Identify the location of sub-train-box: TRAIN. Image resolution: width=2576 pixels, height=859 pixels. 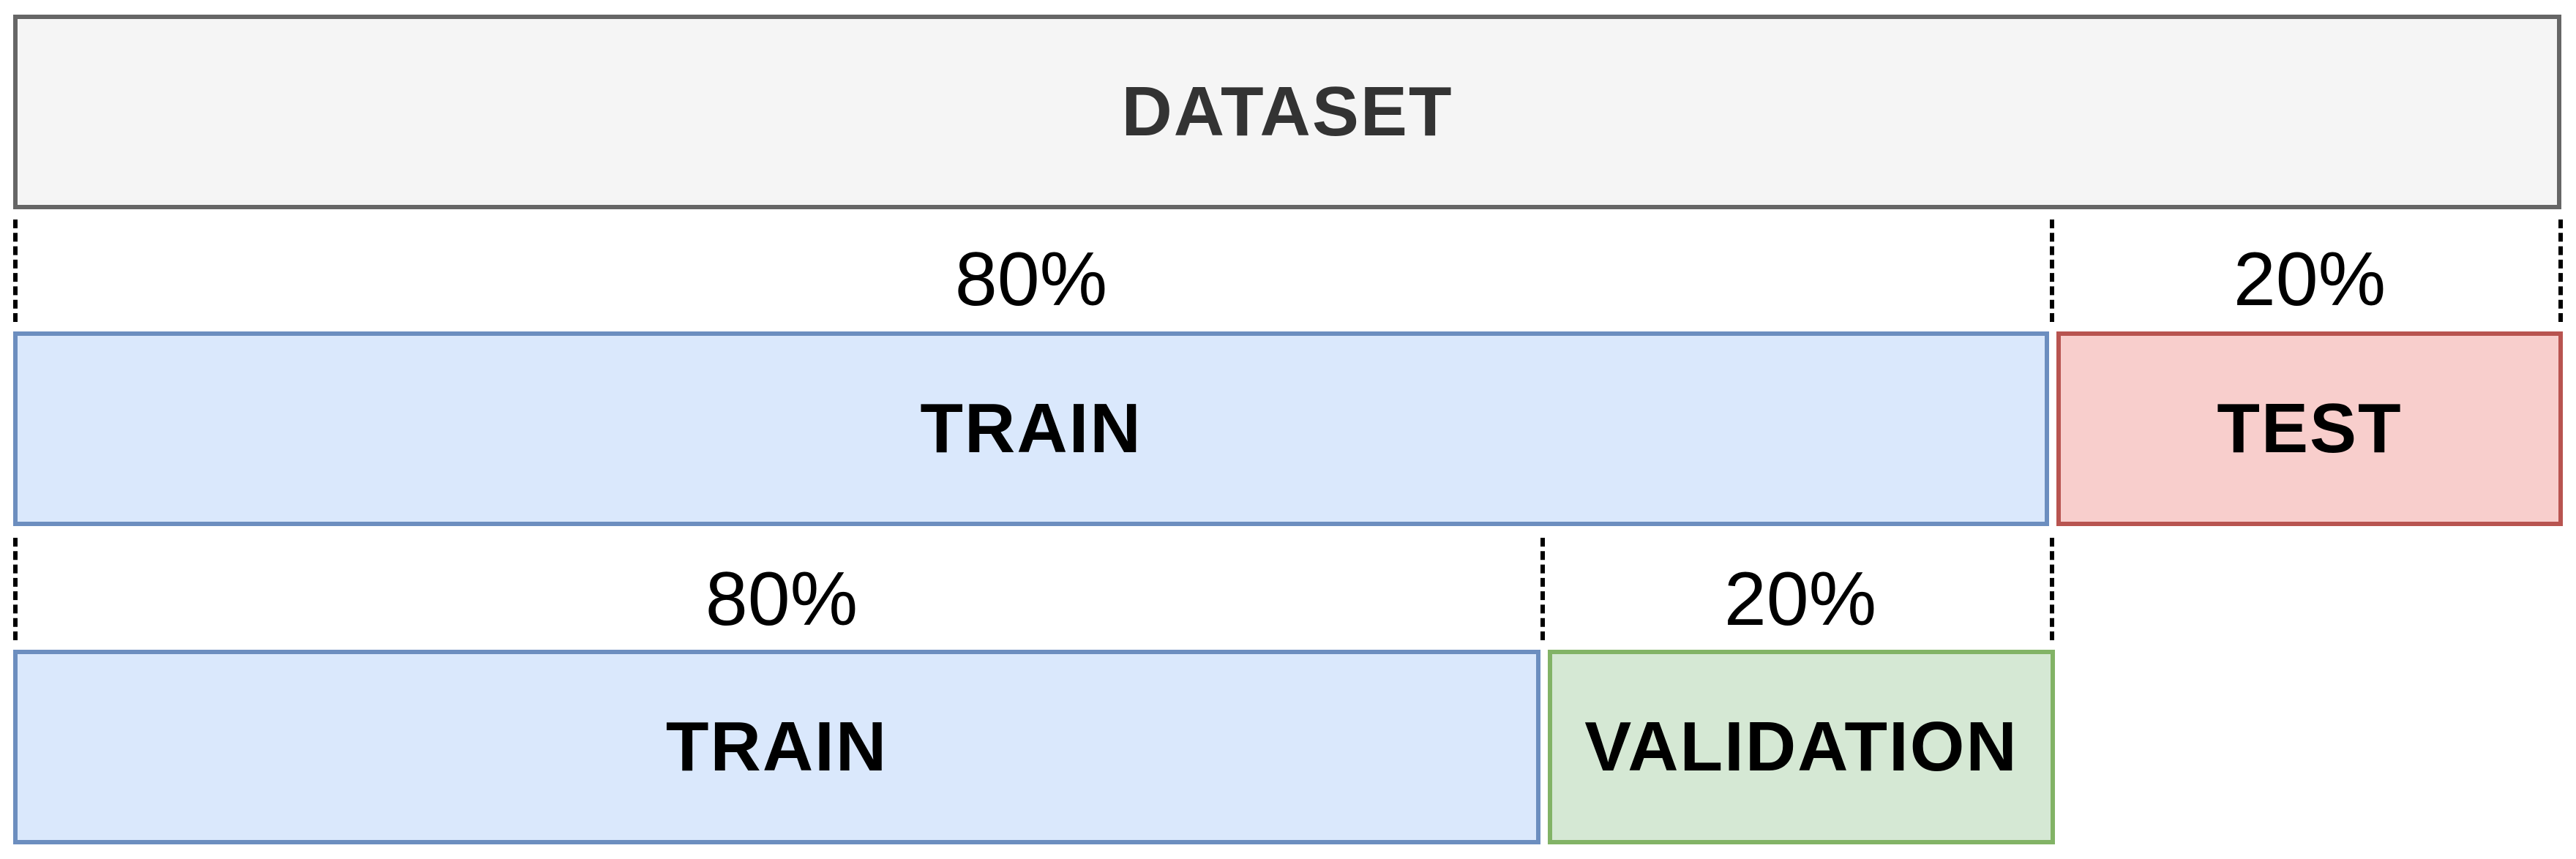
(776, 747).